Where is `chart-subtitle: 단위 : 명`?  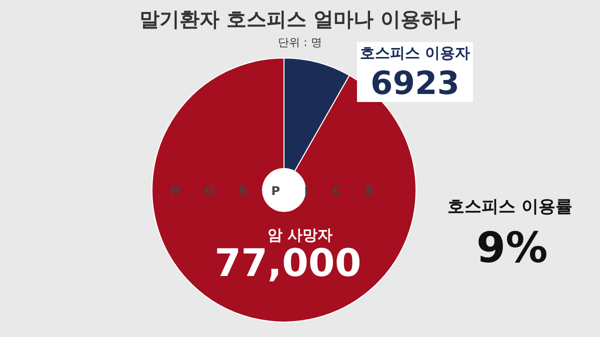
chart-subtitle: 단위 : 명 is located at coordinates (300, 42).